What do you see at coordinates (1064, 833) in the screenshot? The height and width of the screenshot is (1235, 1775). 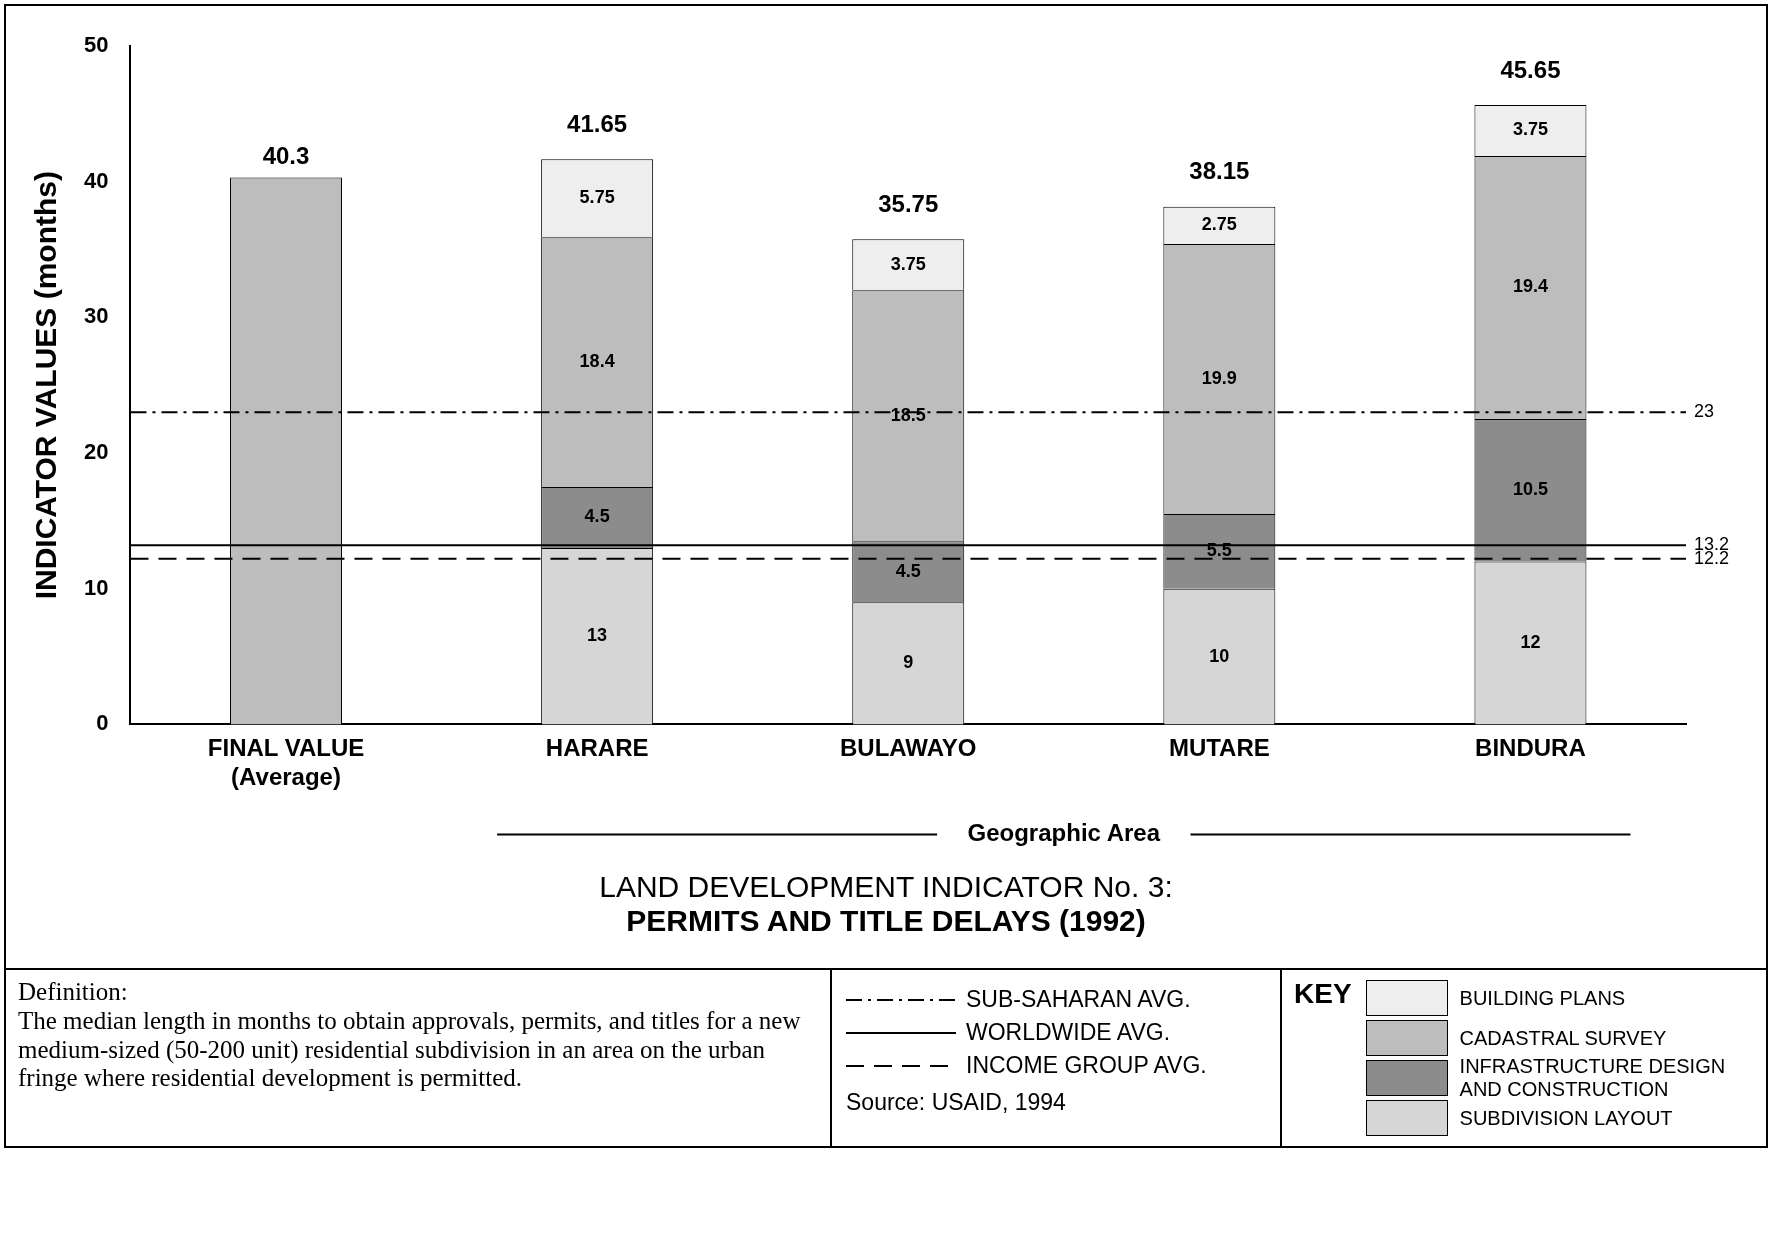 I see `text: Geographic Area` at bounding box center [1064, 833].